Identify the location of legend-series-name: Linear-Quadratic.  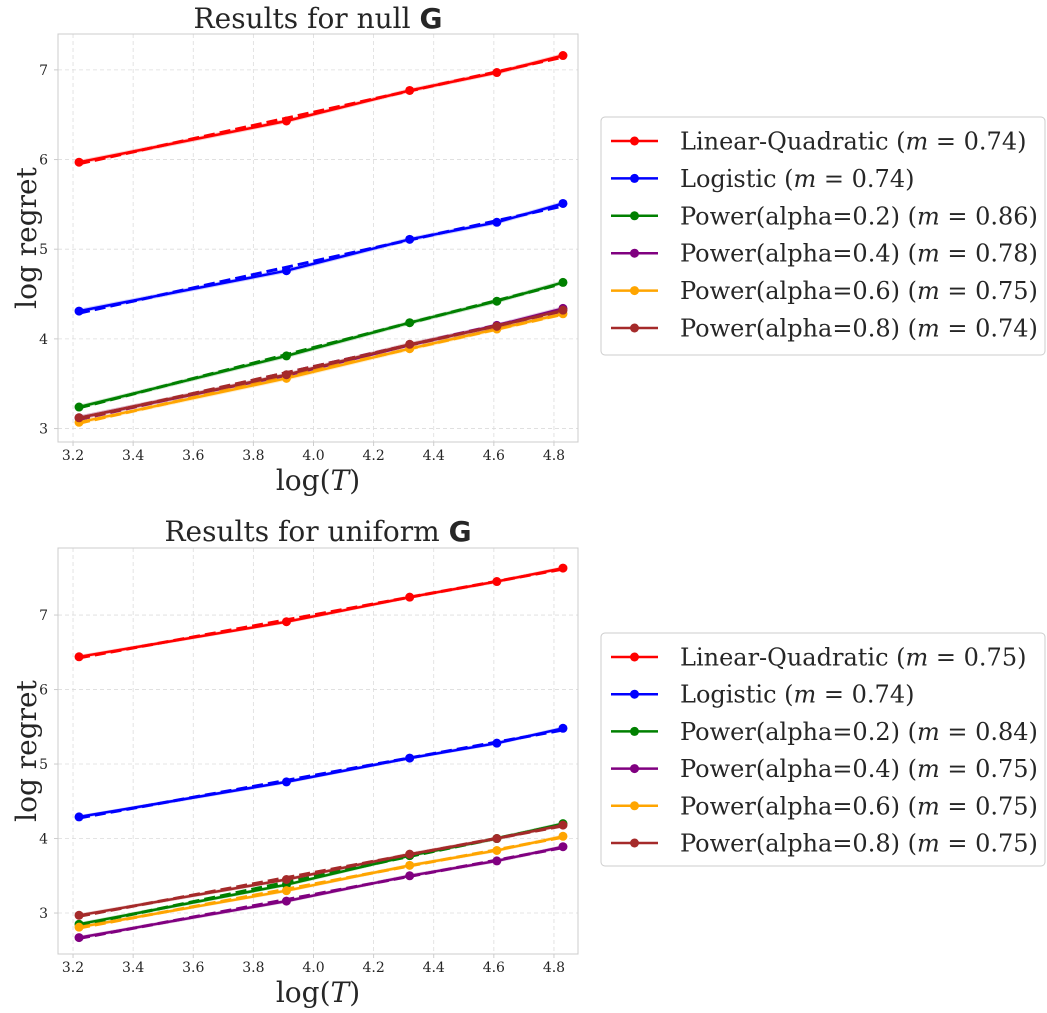
(784, 658).